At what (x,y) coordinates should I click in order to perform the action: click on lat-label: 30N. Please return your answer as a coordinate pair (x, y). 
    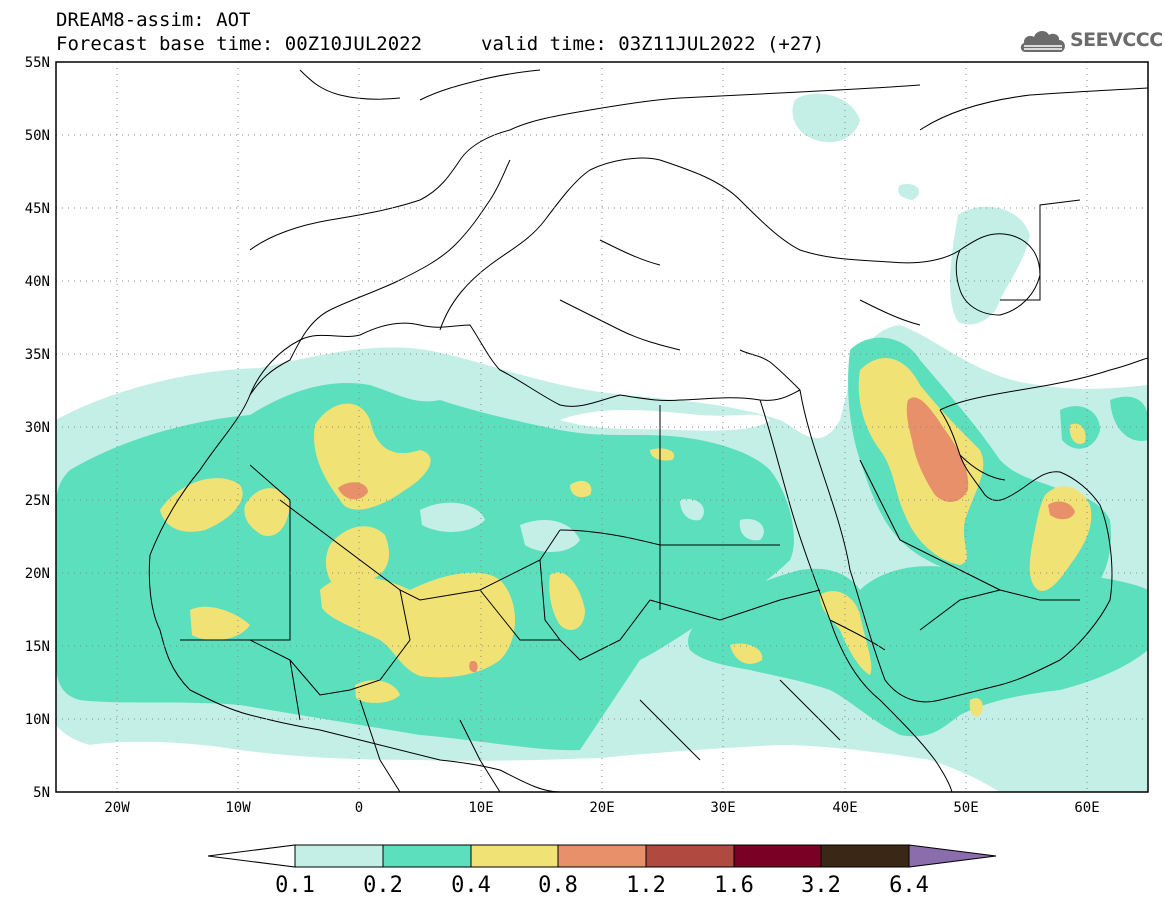
    Looking at the image, I should click on (37, 428).